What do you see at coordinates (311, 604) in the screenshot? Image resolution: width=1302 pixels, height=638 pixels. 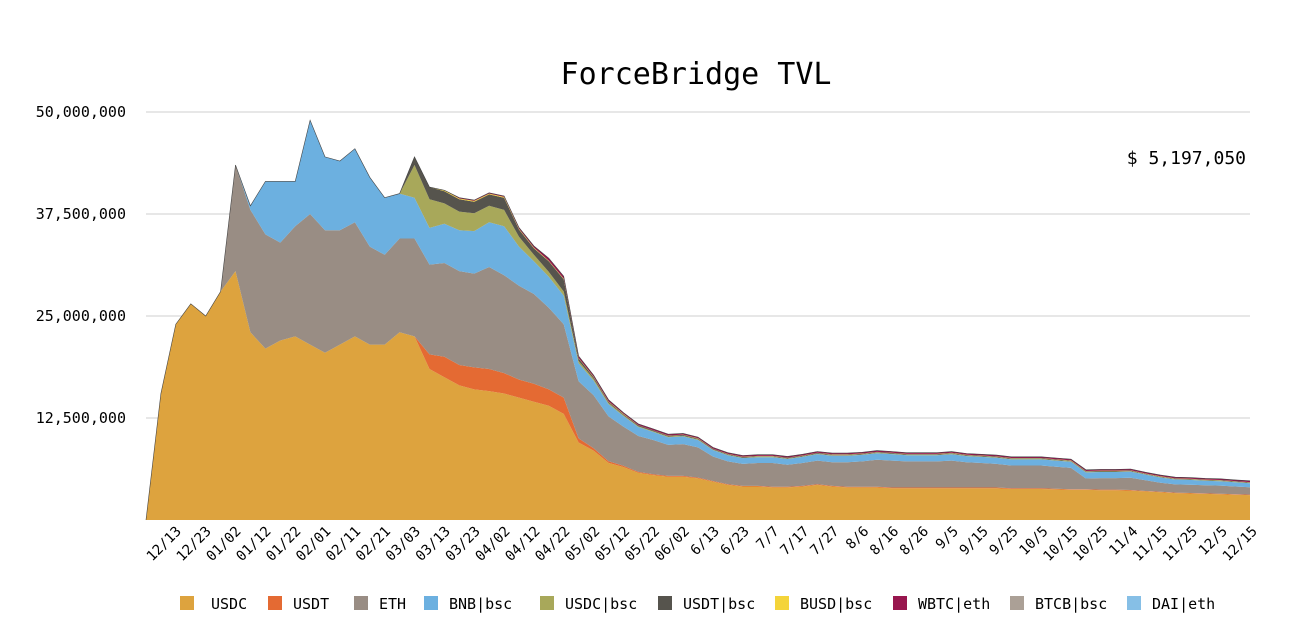 I see `legend-label: USDT` at bounding box center [311, 604].